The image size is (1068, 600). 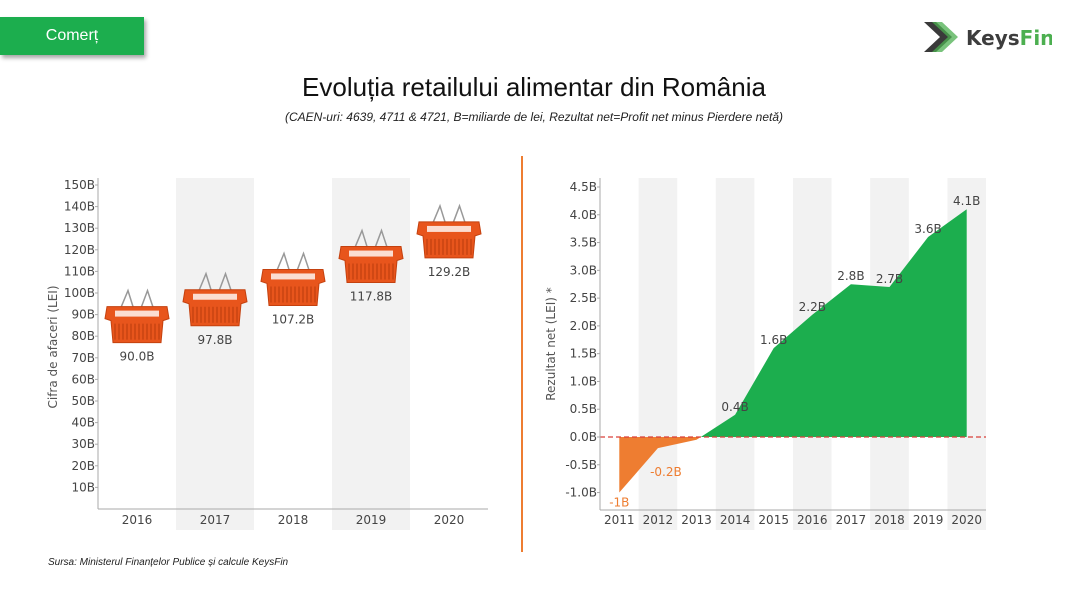 I want to click on x-tick-label: 2014, so click(x=735, y=520).